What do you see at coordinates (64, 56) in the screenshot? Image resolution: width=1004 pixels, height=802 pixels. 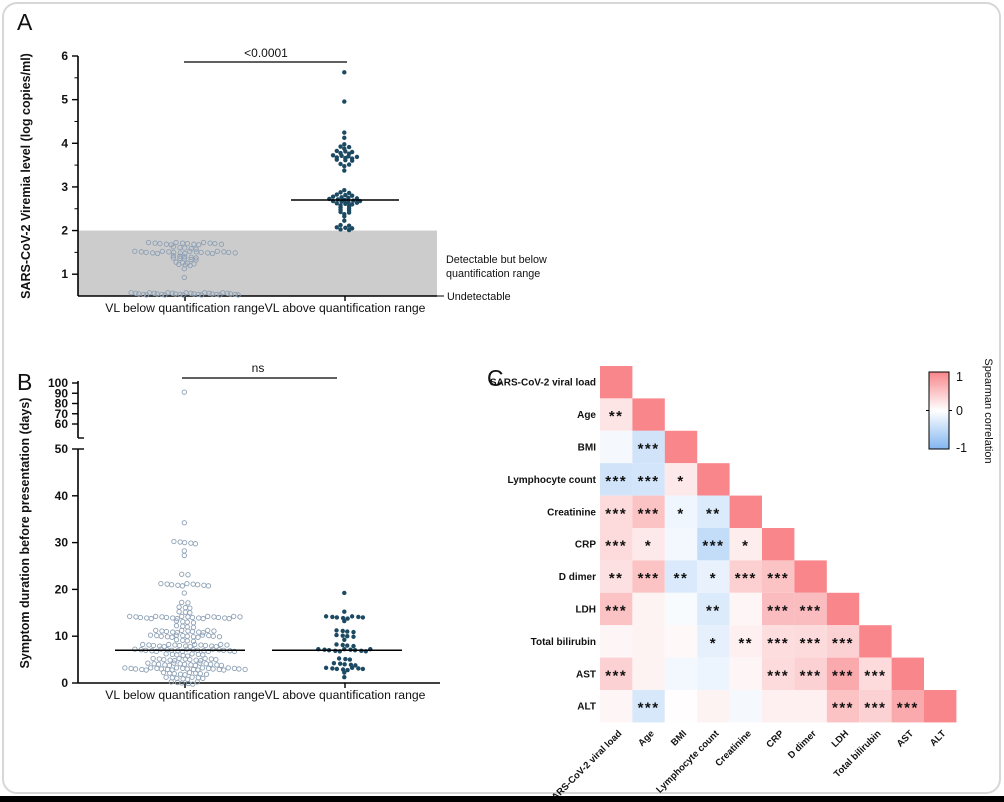 I see `panel-a-y-tick-label: 6` at bounding box center [64, 56].